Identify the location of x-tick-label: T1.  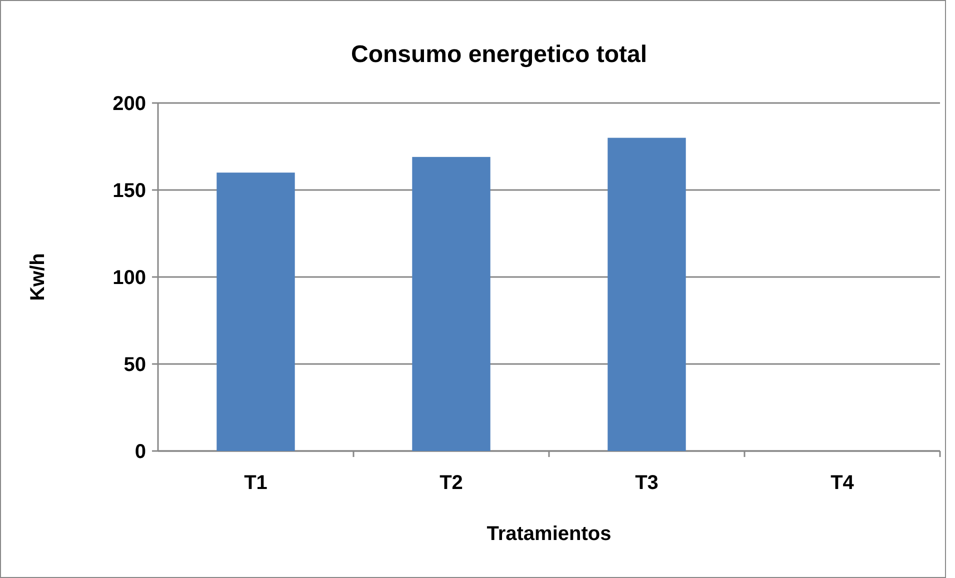
(256, 483).